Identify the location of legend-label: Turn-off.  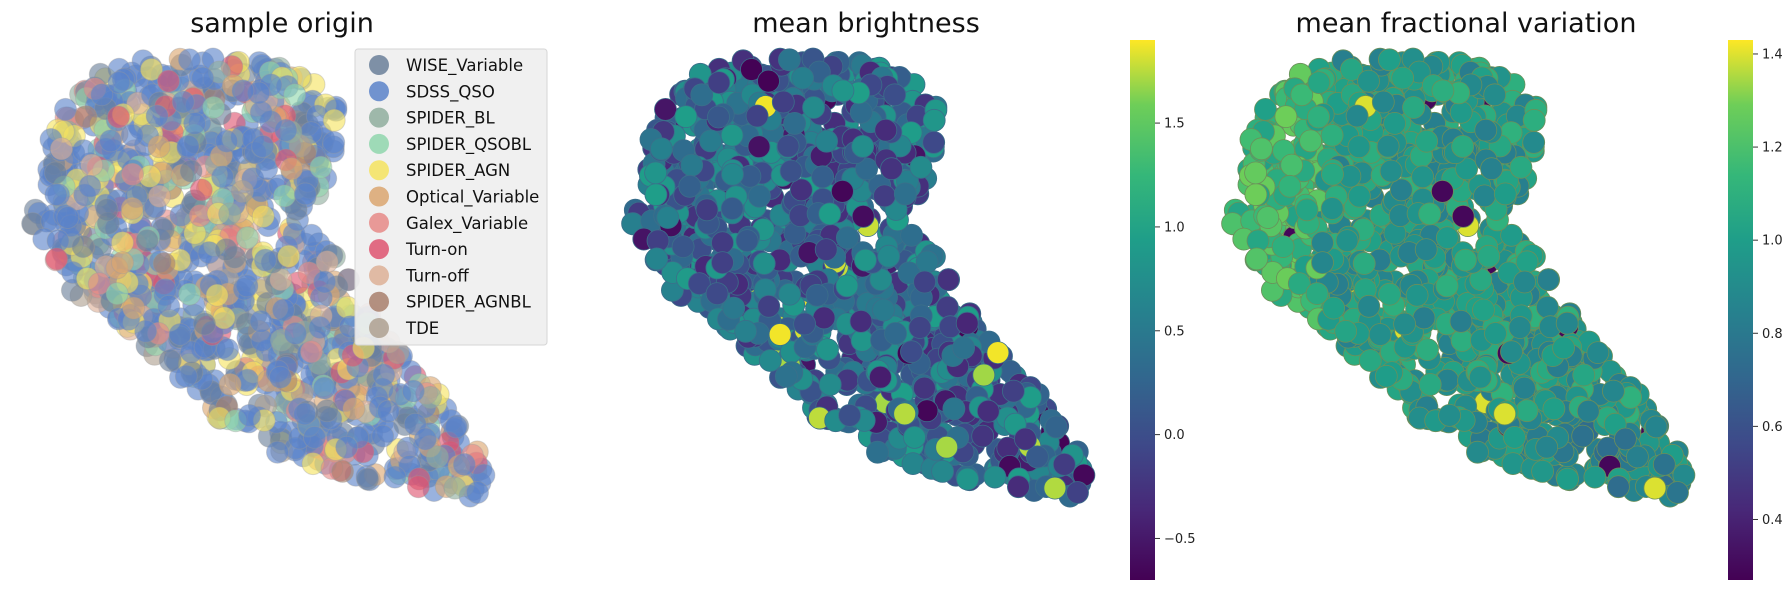
(437, 275).